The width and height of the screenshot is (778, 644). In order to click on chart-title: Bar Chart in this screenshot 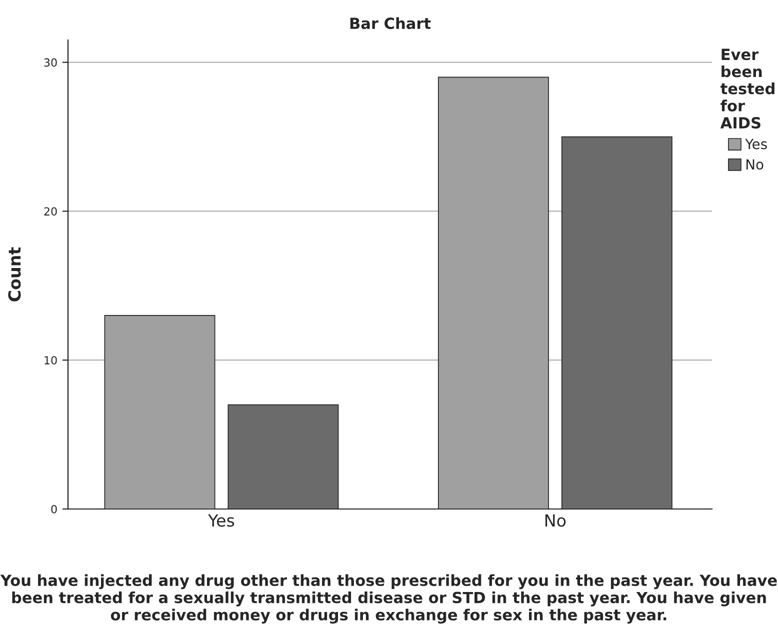, I will do `click(390, 23)`.